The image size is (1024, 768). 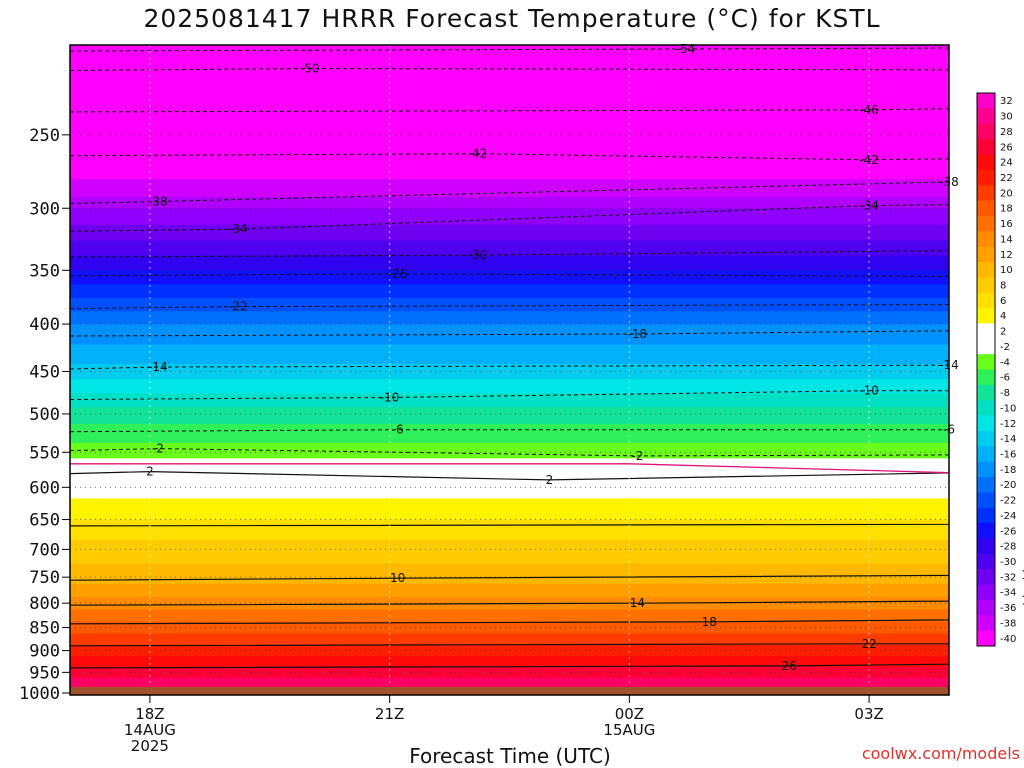 What do you see at coordinates (869, 110) in the screenshot?
I see `isotherm-label: -46` at bounding box center [869, 110].